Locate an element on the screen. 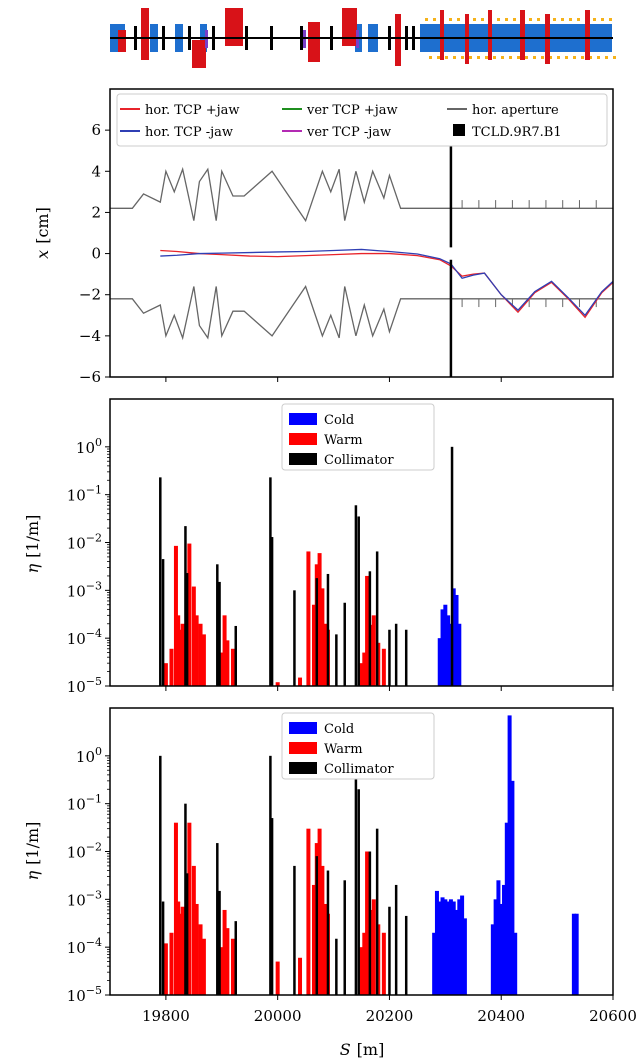  y-tick-label: 10⁻⁴ is located at coordinates (84, 946).